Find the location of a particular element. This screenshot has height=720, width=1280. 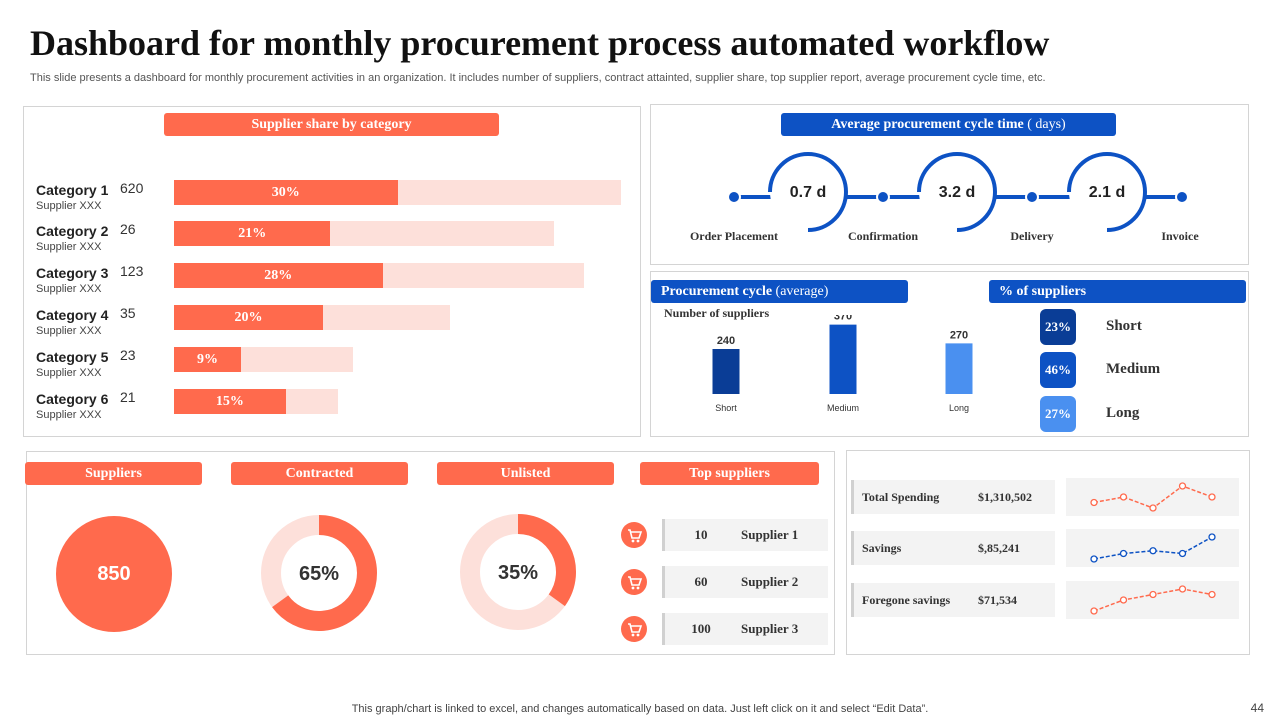

category-count: 123 is located at coordinates (132, 271).